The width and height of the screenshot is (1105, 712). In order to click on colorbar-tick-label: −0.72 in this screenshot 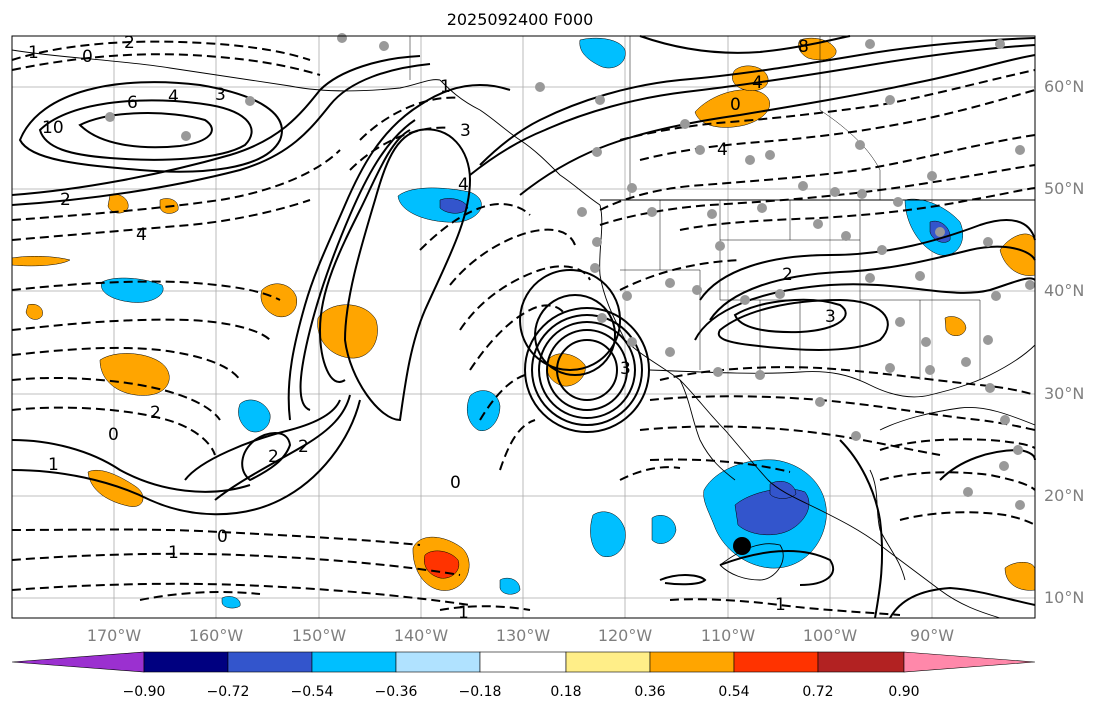, I will do `click(228, 692)`.